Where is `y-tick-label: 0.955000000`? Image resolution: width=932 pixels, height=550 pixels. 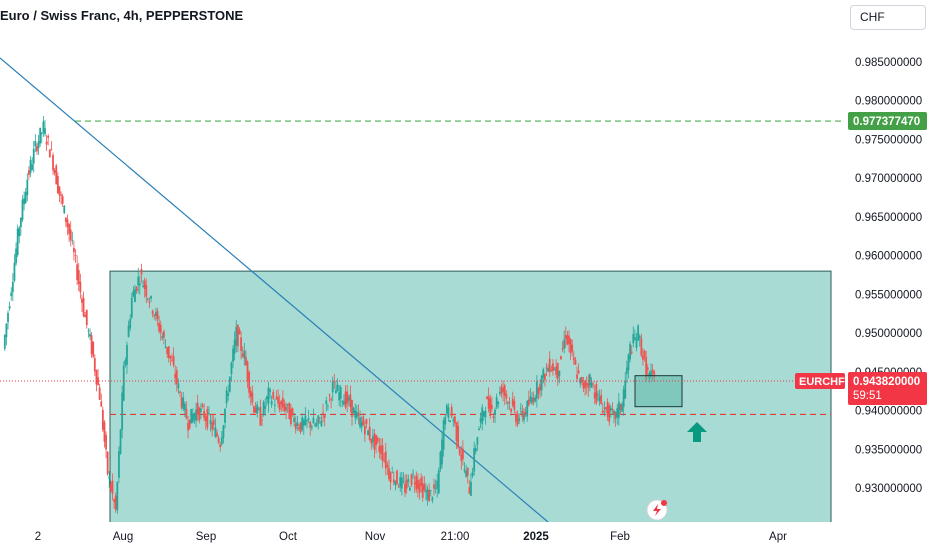 y-tick-label: 0.955000000 is located at coordinates (888, 295).